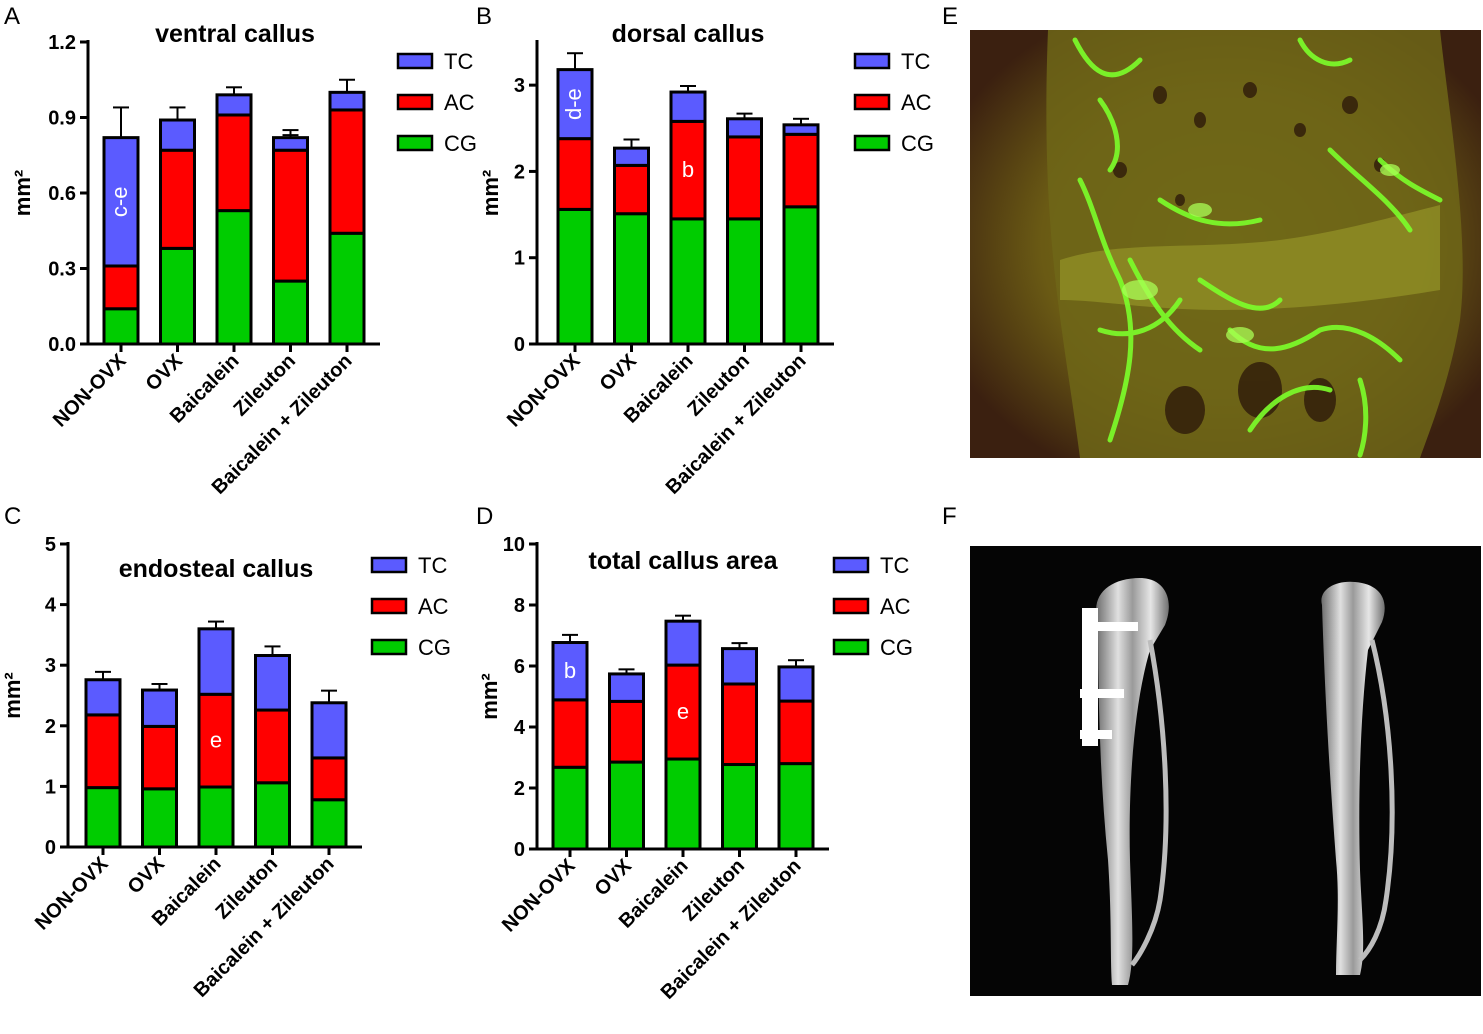  Describe the element at coordinates (62, 345) in the screenshot. I see `y-tick-label: 0.0` at that location.